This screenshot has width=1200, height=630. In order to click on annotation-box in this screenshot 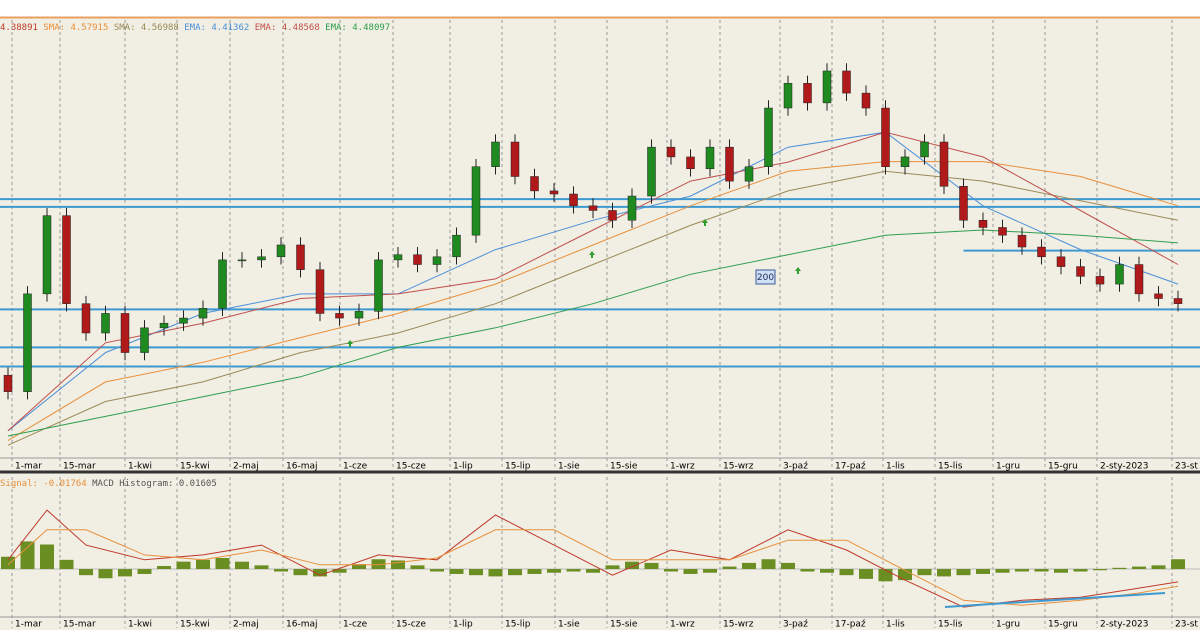, I will do `click(765, 277)`.